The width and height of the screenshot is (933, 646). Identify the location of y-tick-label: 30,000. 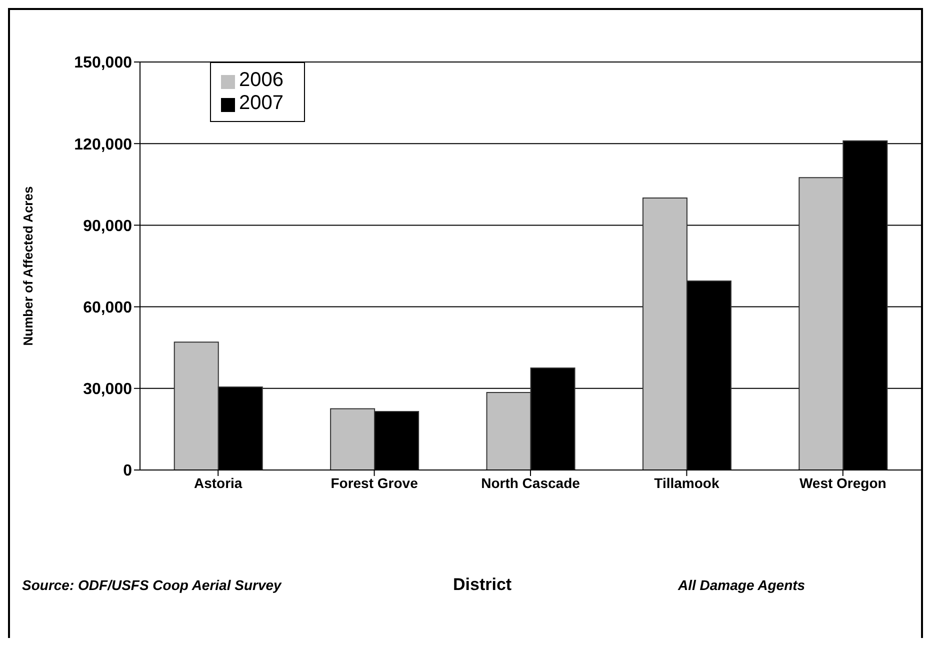
(107, 389).